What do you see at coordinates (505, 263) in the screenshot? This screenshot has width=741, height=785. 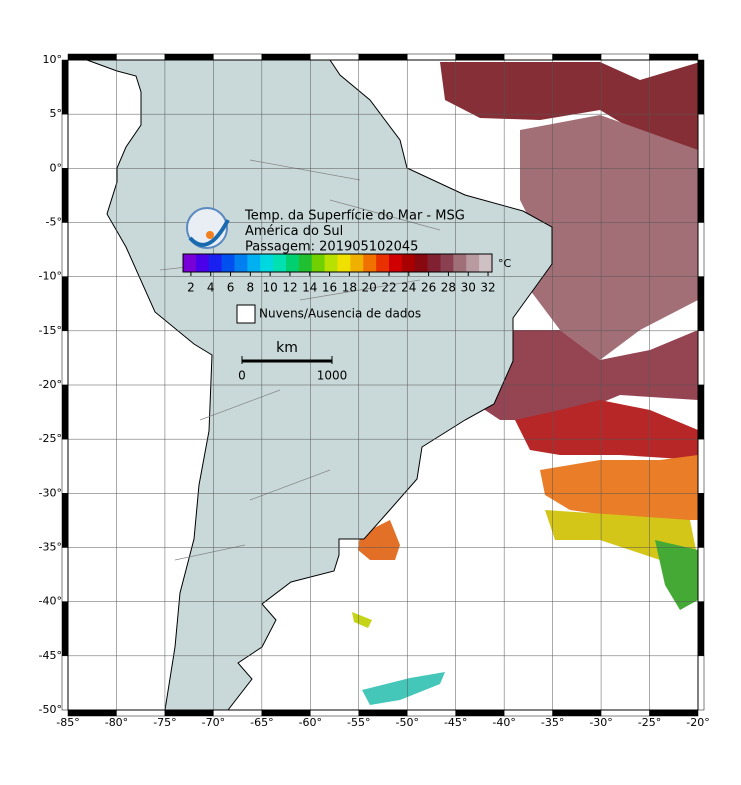 I see `colorbar-unit: °C` at bounding box center [505, 263].